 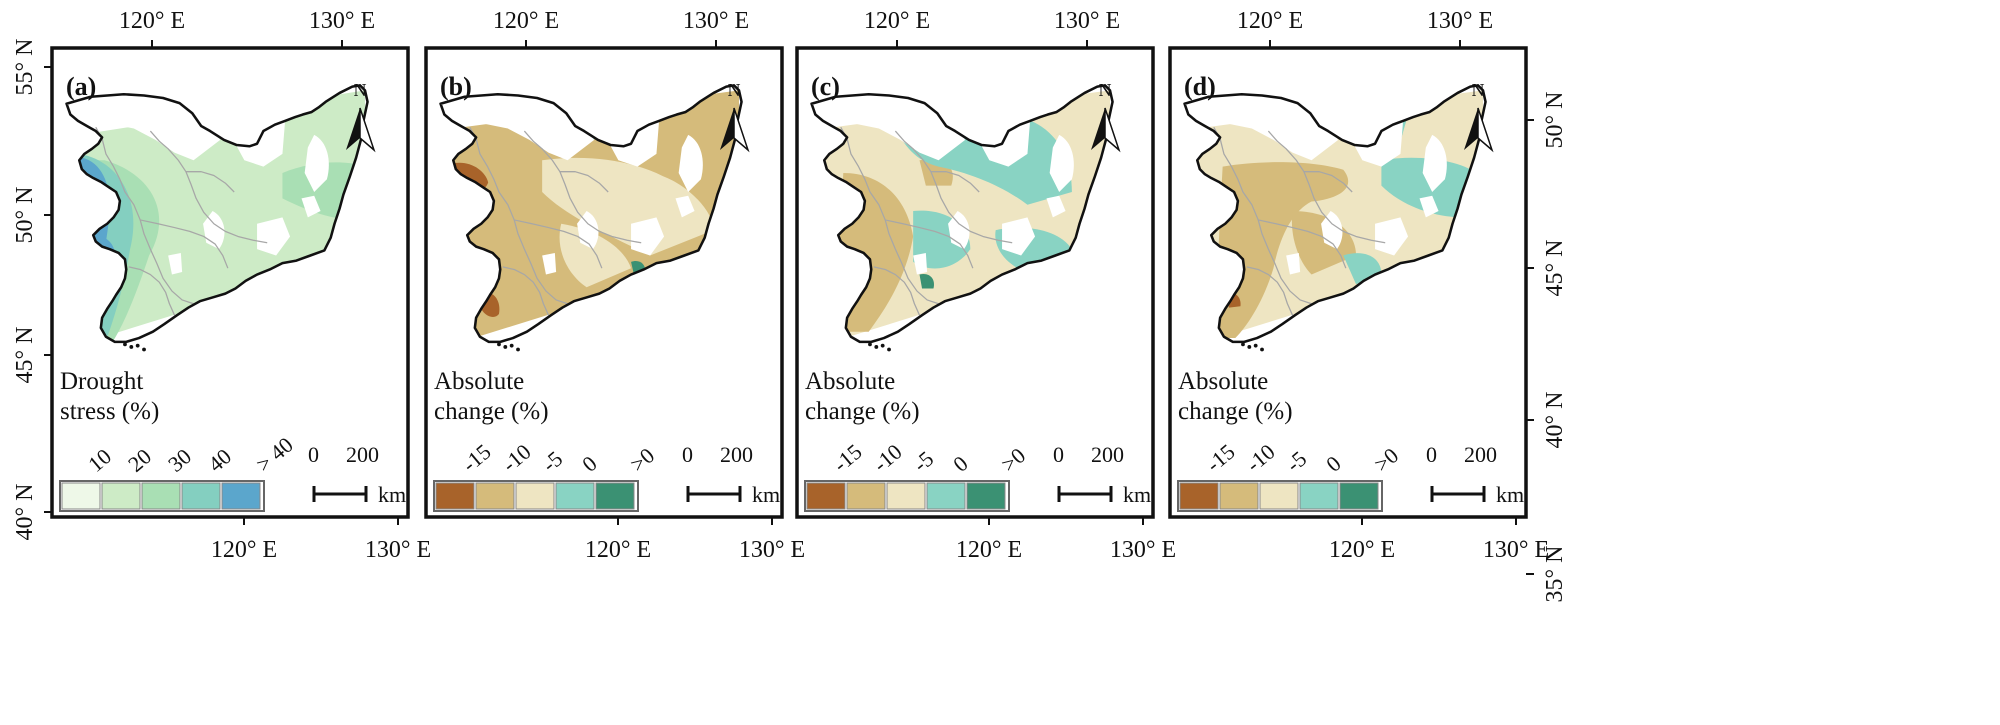 What do you see at coordinates (109, 411) in the screenshot?
I see `legend-title-line2: stress (%)` at bounding box center [109, 411].